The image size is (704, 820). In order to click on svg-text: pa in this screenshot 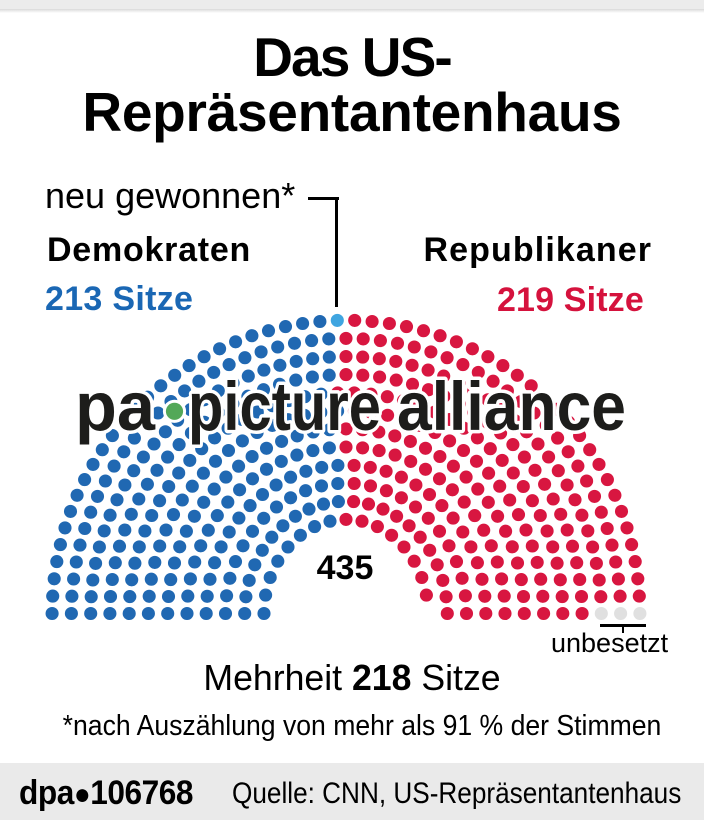, I will do `click(115, 406)`.